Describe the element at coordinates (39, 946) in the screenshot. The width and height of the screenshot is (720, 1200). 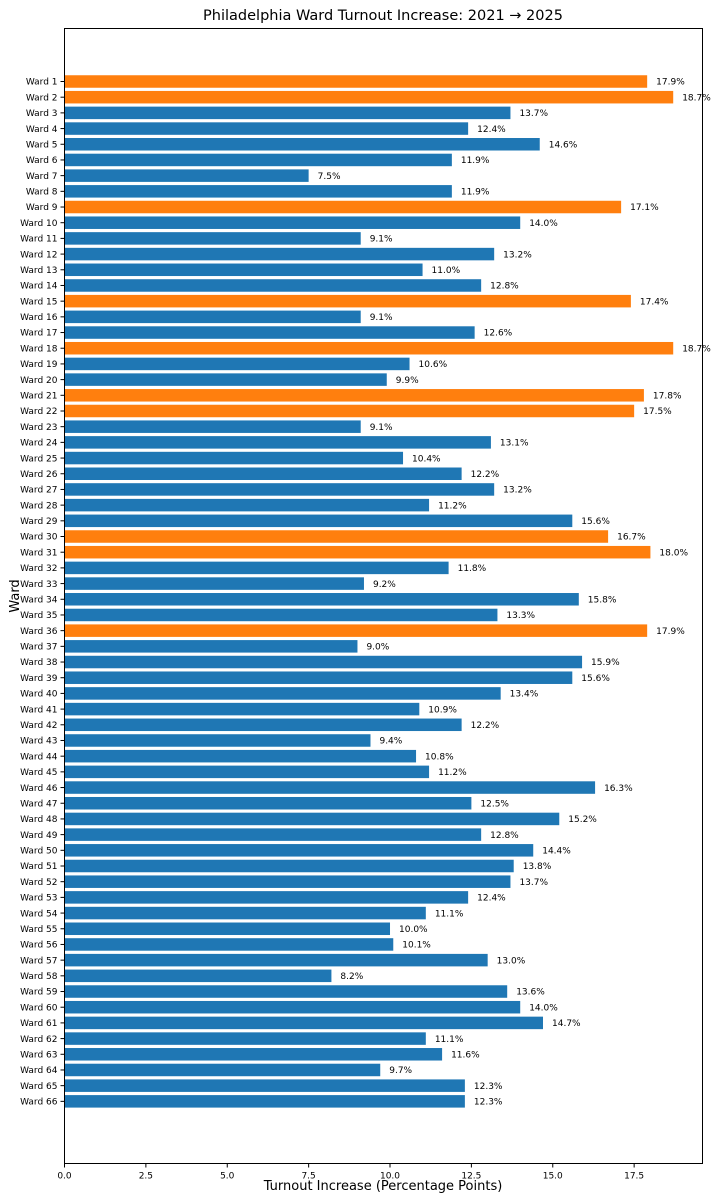
I see `y-tick-label: Ward 56` at that location.